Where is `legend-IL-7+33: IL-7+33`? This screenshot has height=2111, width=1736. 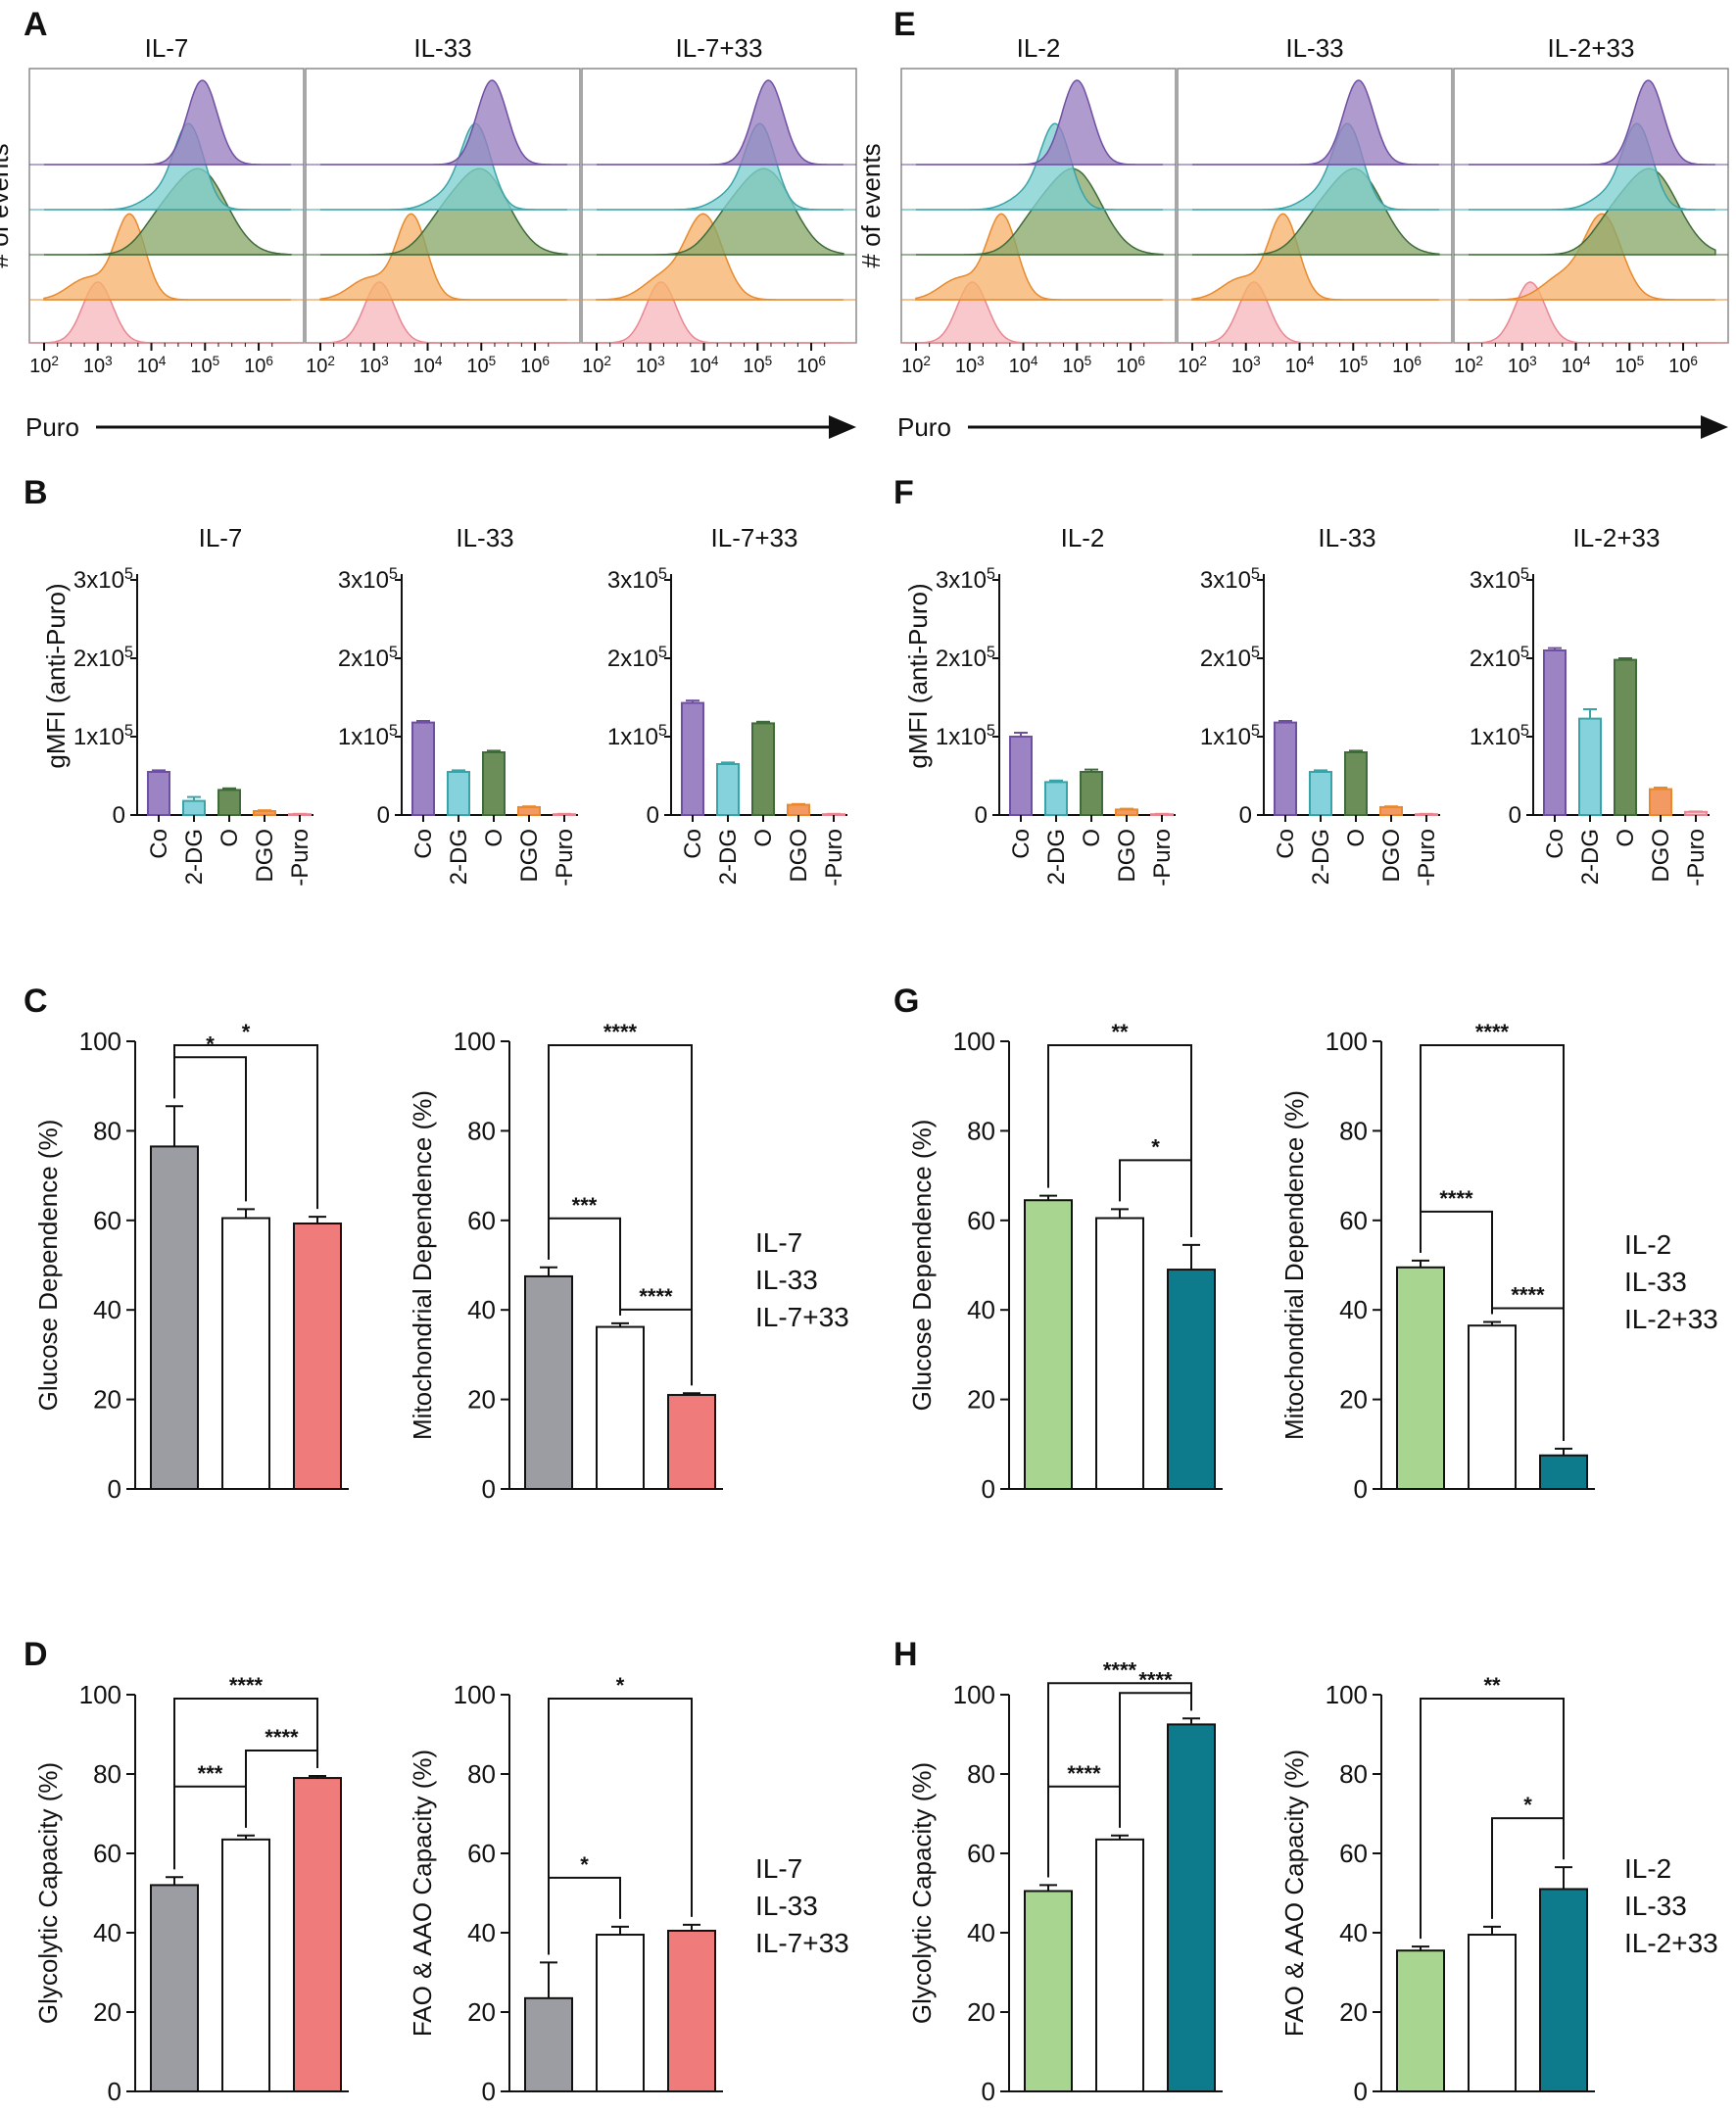
legend-IL-7+33: IL-7+33 is located at coordinates (802, 1943).